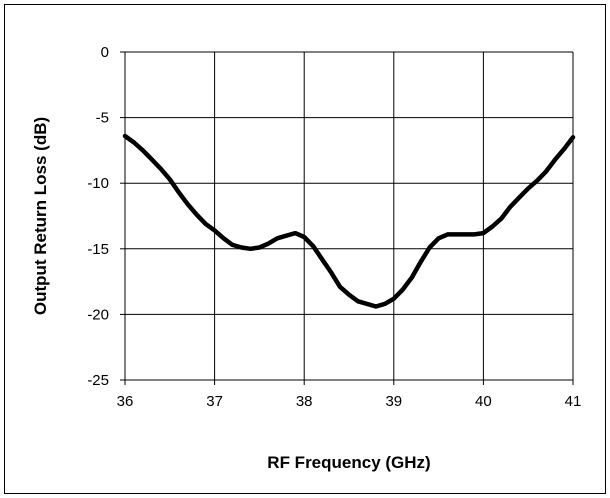  I want to click on y-axis-title: Output Return Loss (dB), so click(40, 216).